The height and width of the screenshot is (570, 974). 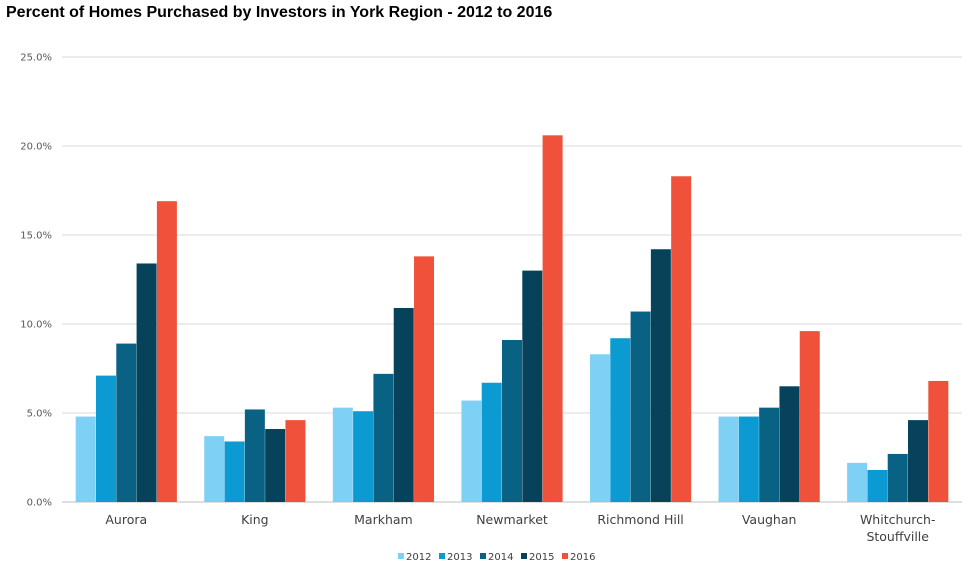 I want to click on x-tick-label-line: Aurora, so click(x=126, y=519).